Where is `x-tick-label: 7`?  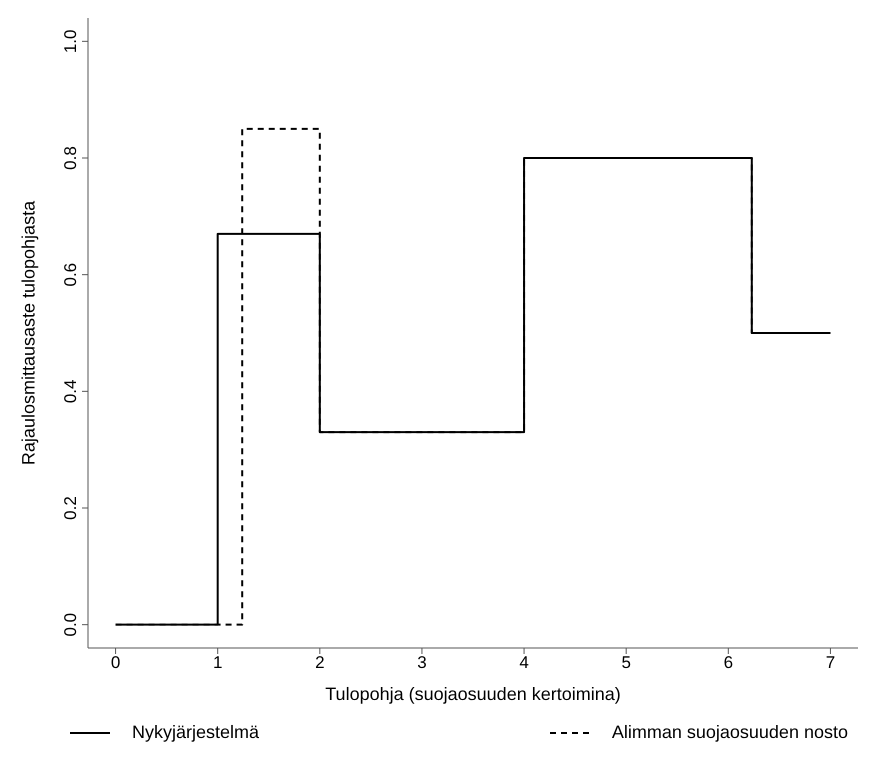
x-tick-label: 7 is located at coordinates (831, 662).